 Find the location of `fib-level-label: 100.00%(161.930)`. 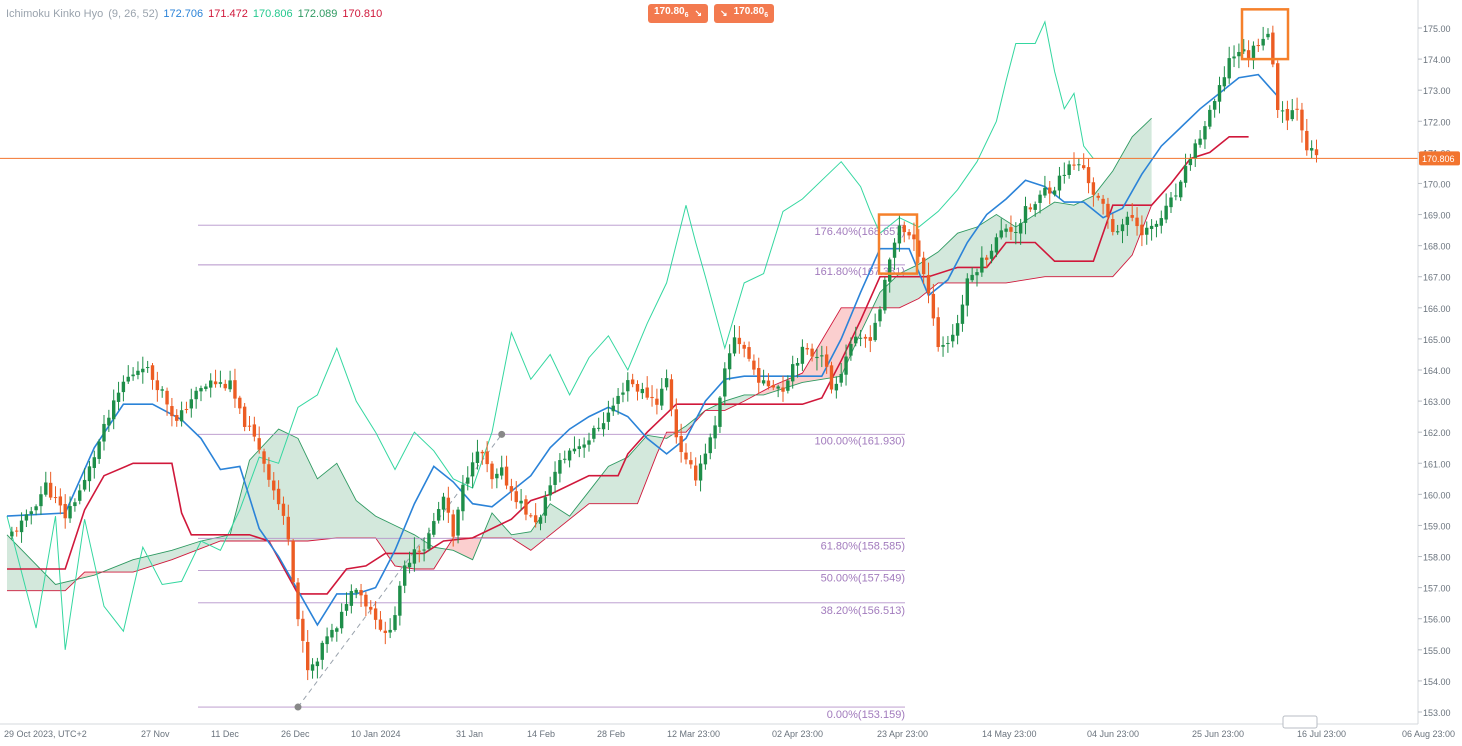

fib-level-label: 100.00%(161.930) is located at coordinates (859, 441).